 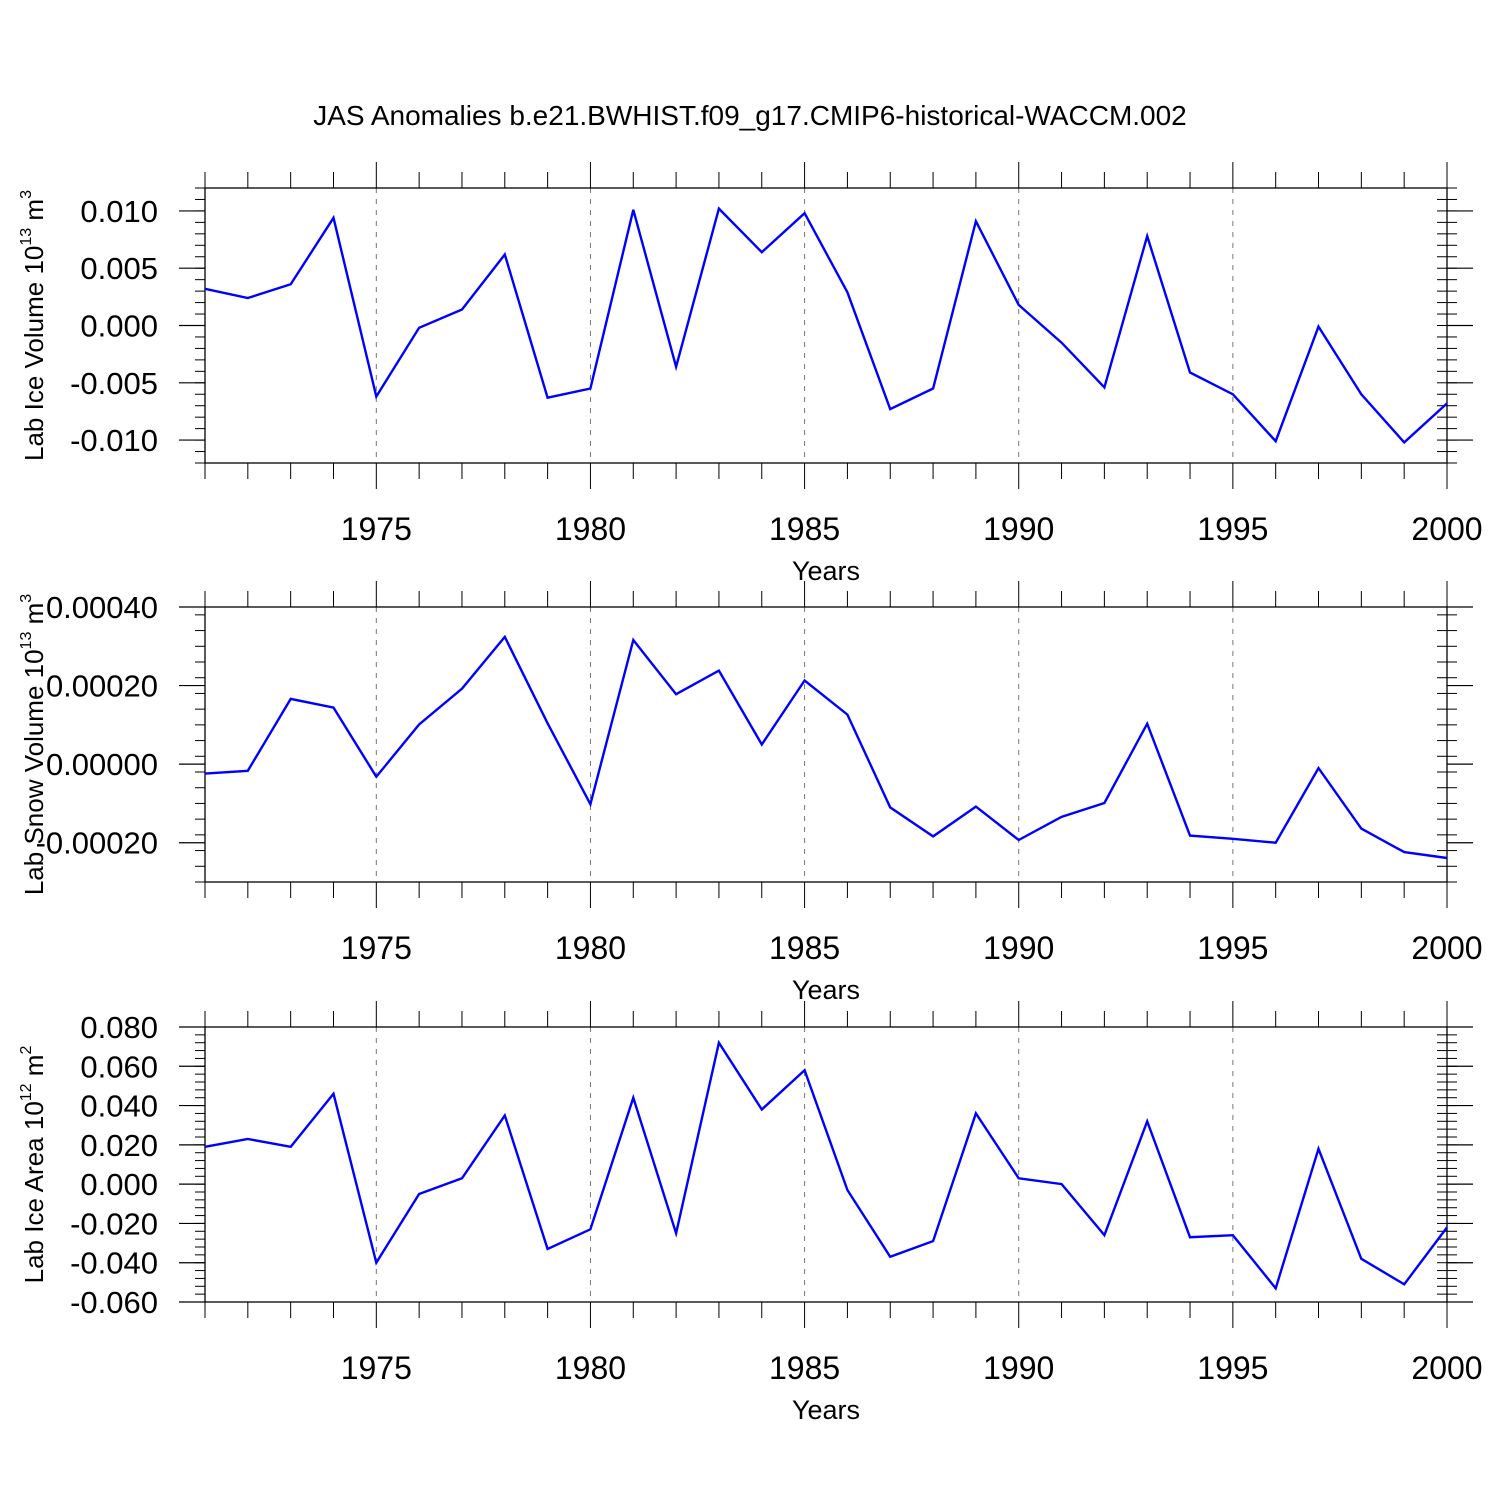 I want to click on y-axis-label-unit-exponent: 2, so click(x=26, y=1050).